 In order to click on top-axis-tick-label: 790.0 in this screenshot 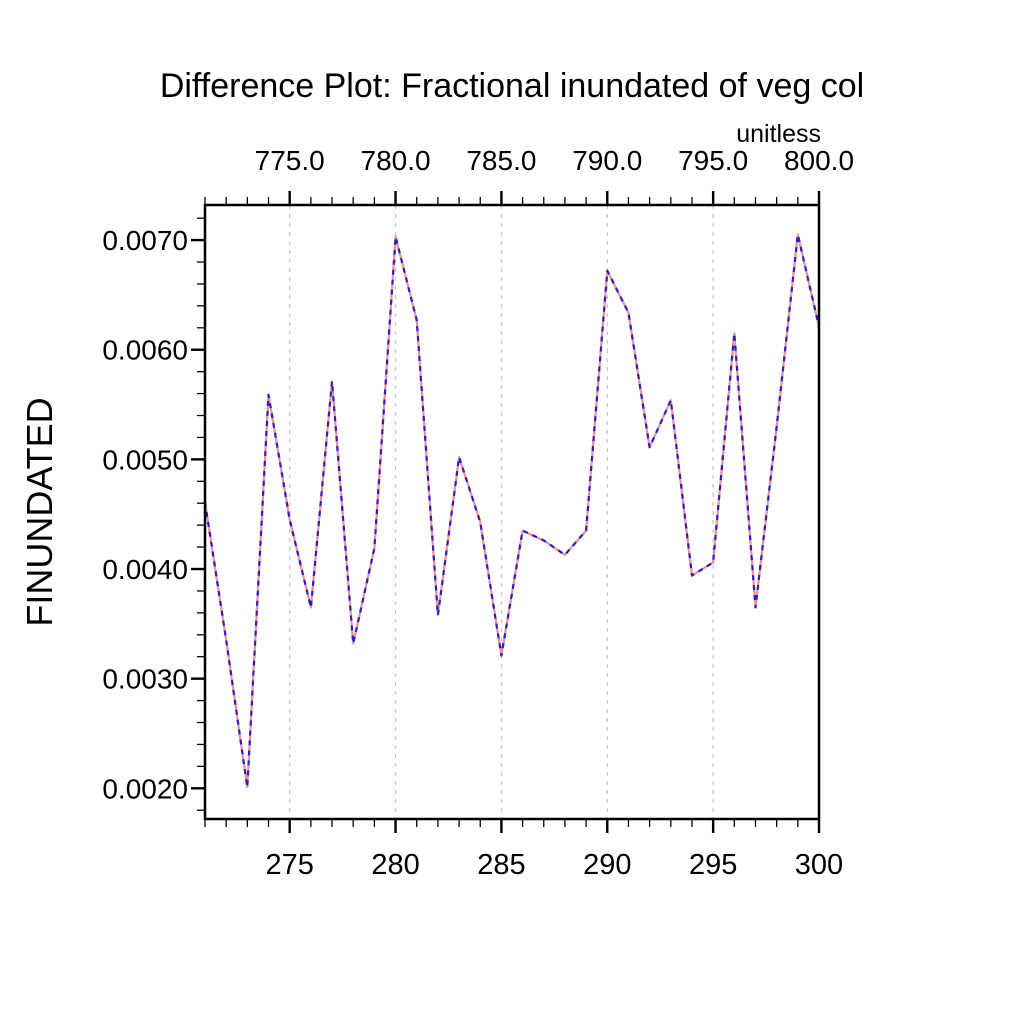, I will do `click(607, 160)`.